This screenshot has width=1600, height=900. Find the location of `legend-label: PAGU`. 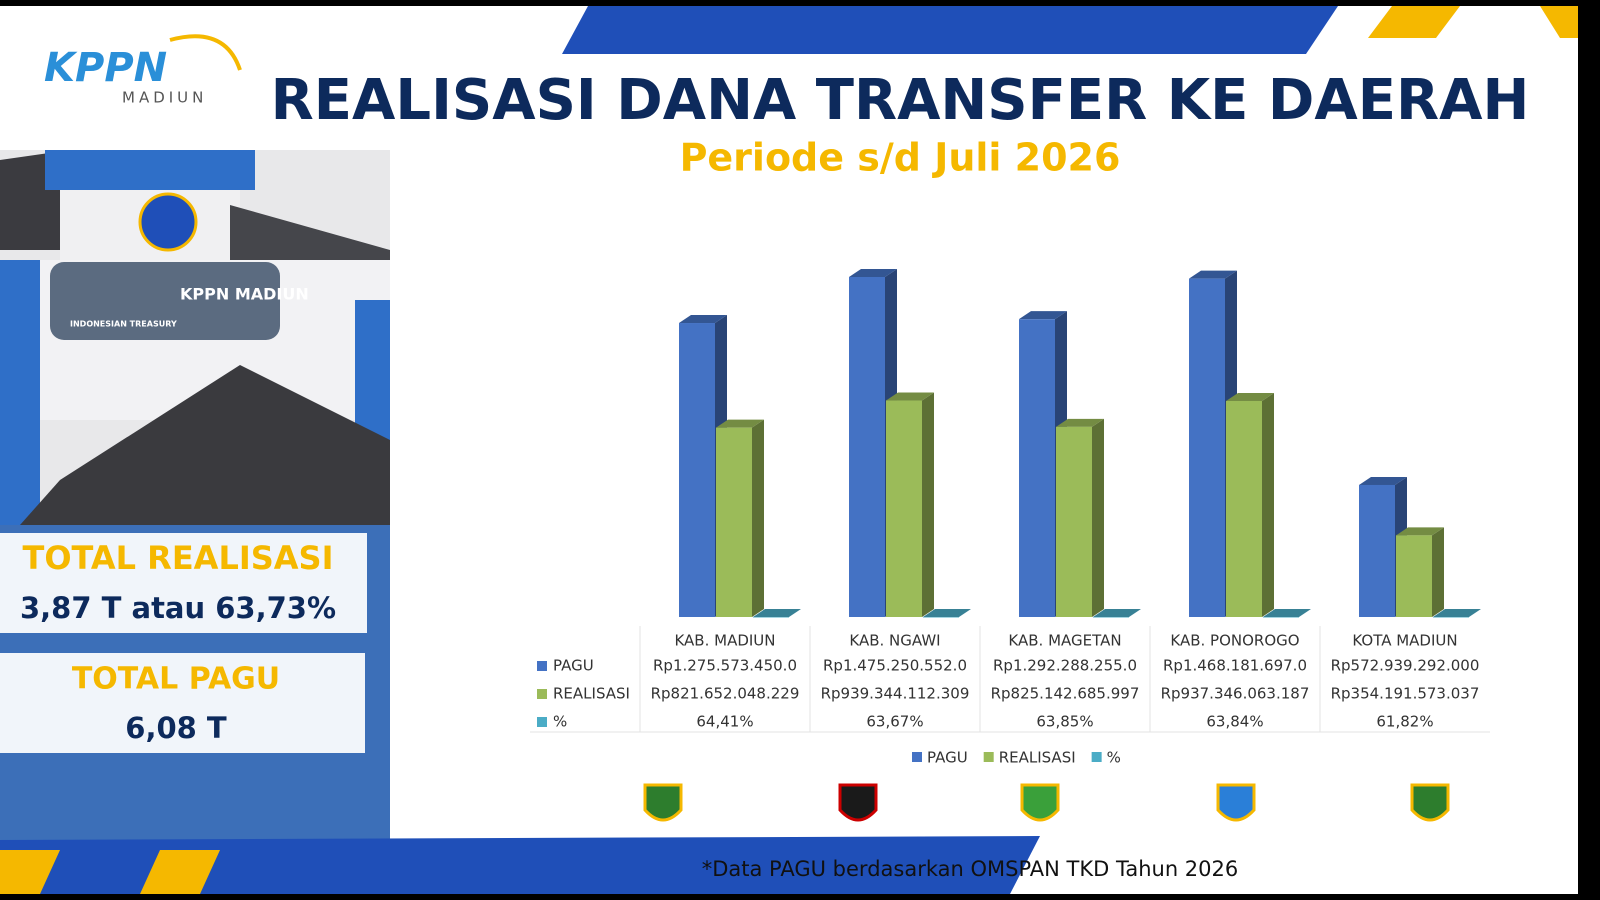

legend-label: PAGU is located at coordinates (947, 758).